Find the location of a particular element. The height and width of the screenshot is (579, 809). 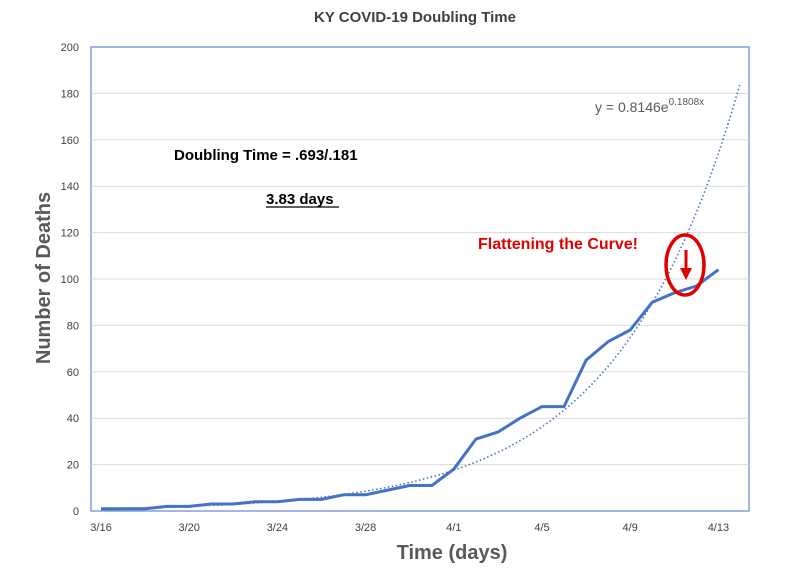

y-tick-label: 20 is located at coordinates (73, 466).